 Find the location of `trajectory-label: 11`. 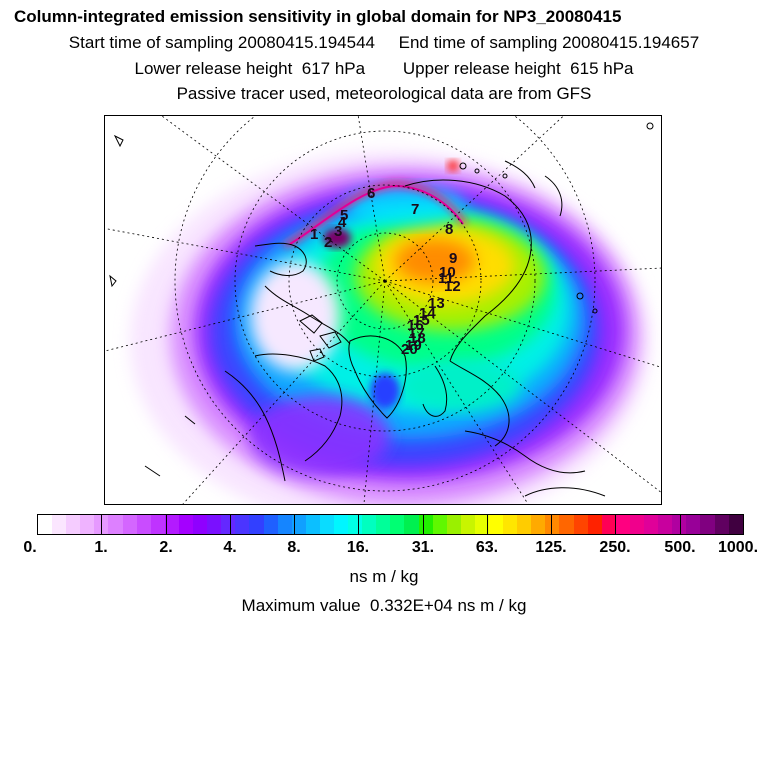

trajectory-label: 11 is located at coordinates (446, 278).